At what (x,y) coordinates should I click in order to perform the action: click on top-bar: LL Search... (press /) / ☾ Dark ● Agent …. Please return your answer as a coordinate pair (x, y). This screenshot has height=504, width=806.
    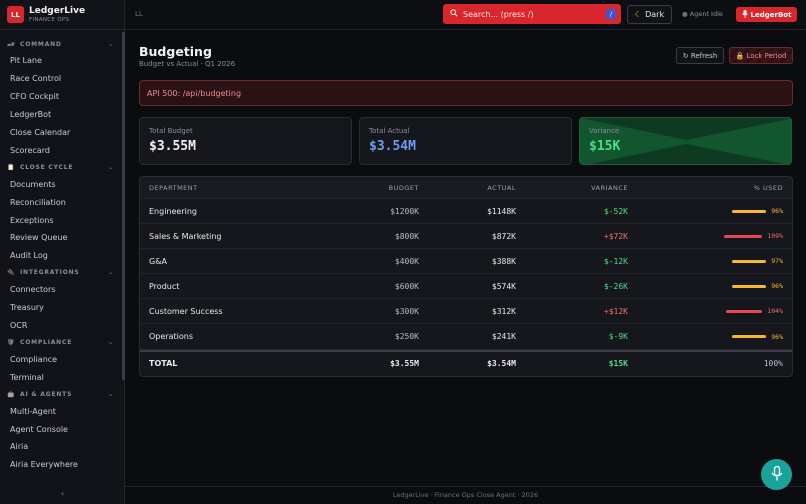
    Looking at the image, I should click on (465, 15).